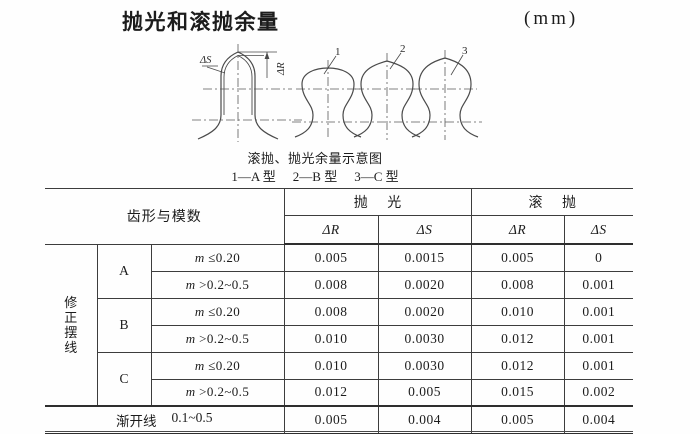 The height and width of the screenshot is (434, 700). What do you see at coordinates (136, 421) in the screenshot?
I see `footer-label: 渐开线` at bounding box center [136, 421].